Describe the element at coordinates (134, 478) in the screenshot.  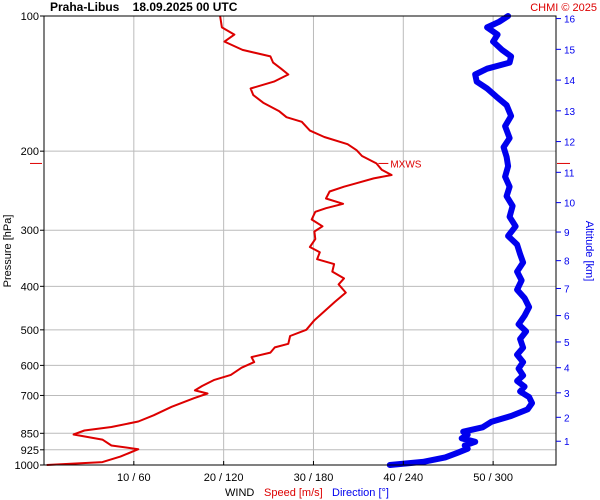
I see `x-tick-label: 10 / 60` at that location.